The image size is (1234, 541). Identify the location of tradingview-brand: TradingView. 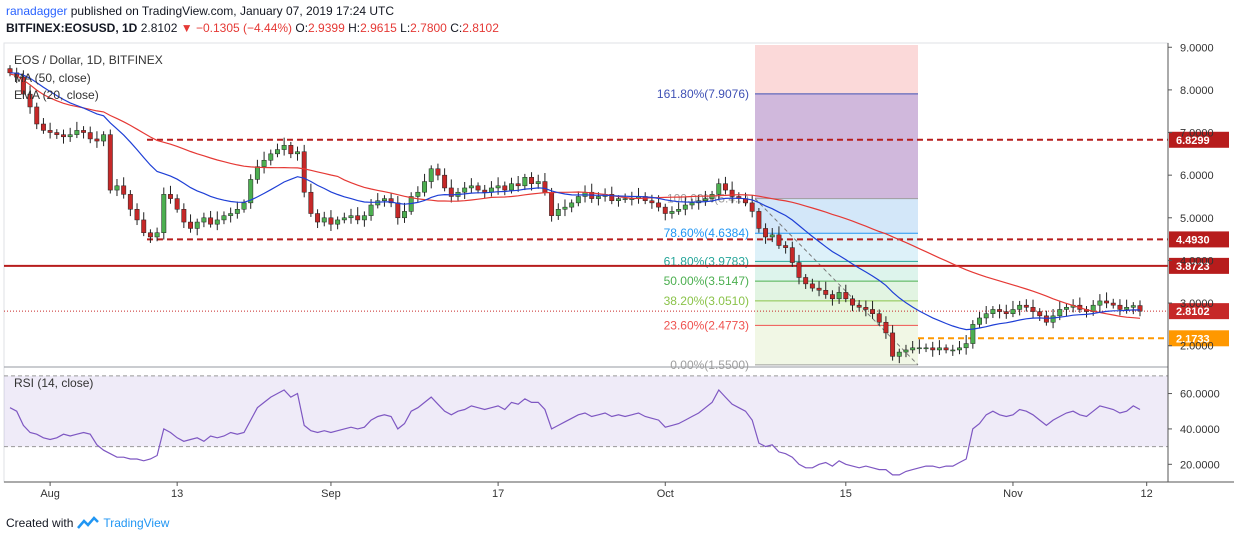
(136, 523).